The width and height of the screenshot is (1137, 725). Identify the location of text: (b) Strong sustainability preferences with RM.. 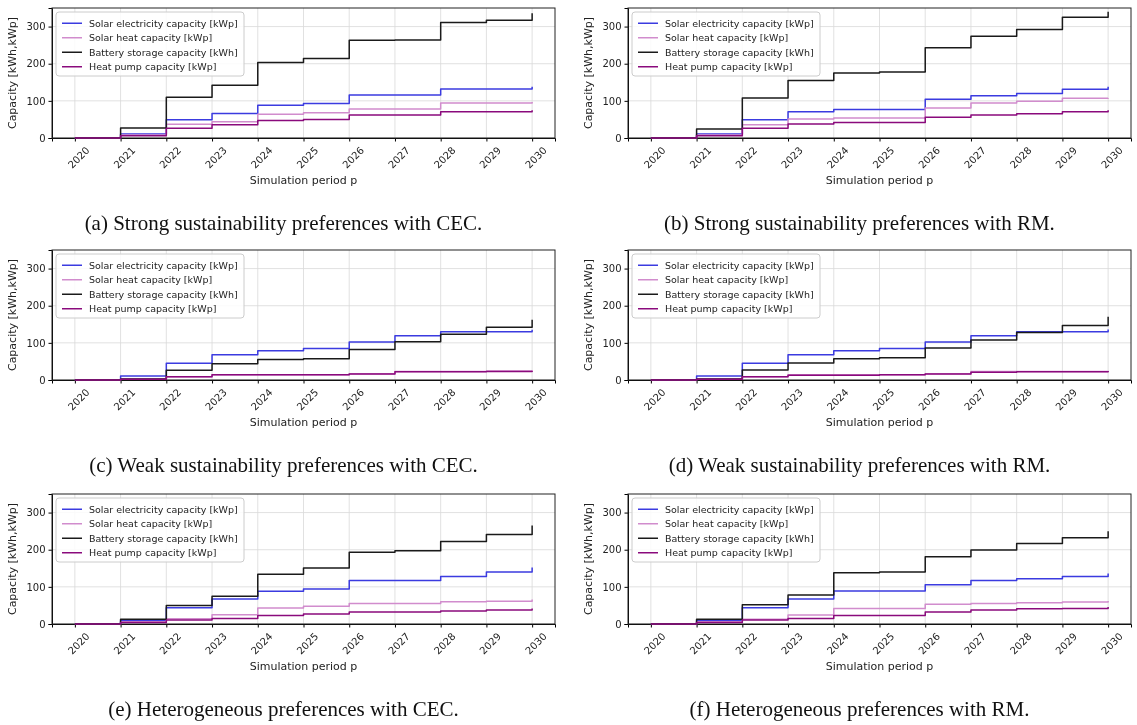
(859, 223).